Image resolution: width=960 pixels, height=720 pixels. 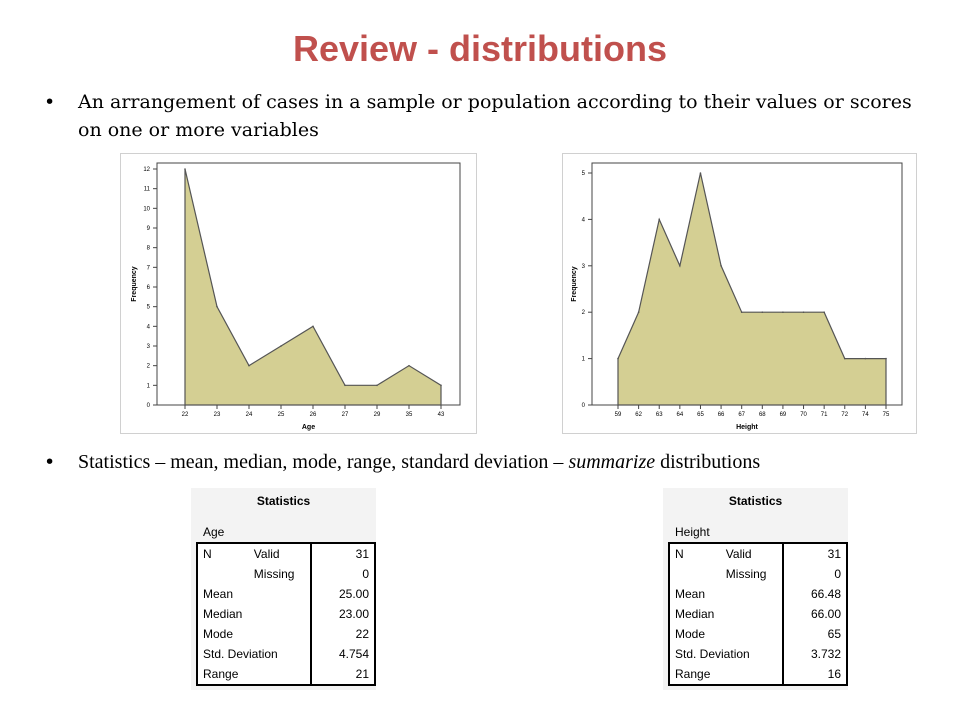 I want to click on x-tick-label: 68, so click(x=762, y=415).